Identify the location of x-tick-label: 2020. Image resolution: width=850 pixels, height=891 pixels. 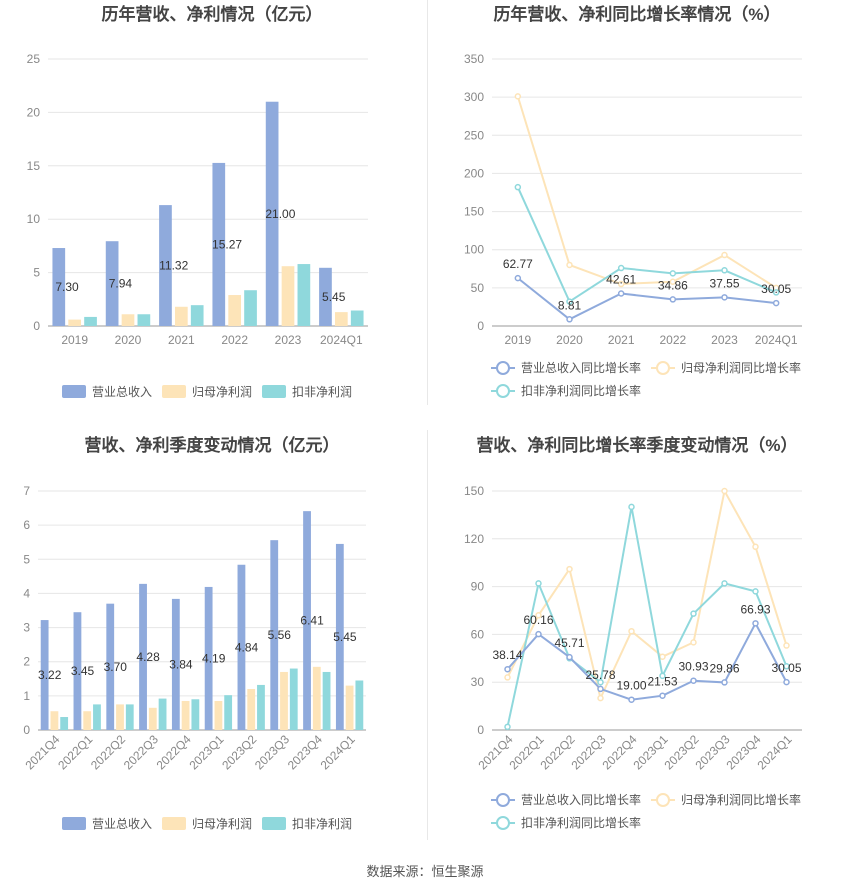
(128, 340).